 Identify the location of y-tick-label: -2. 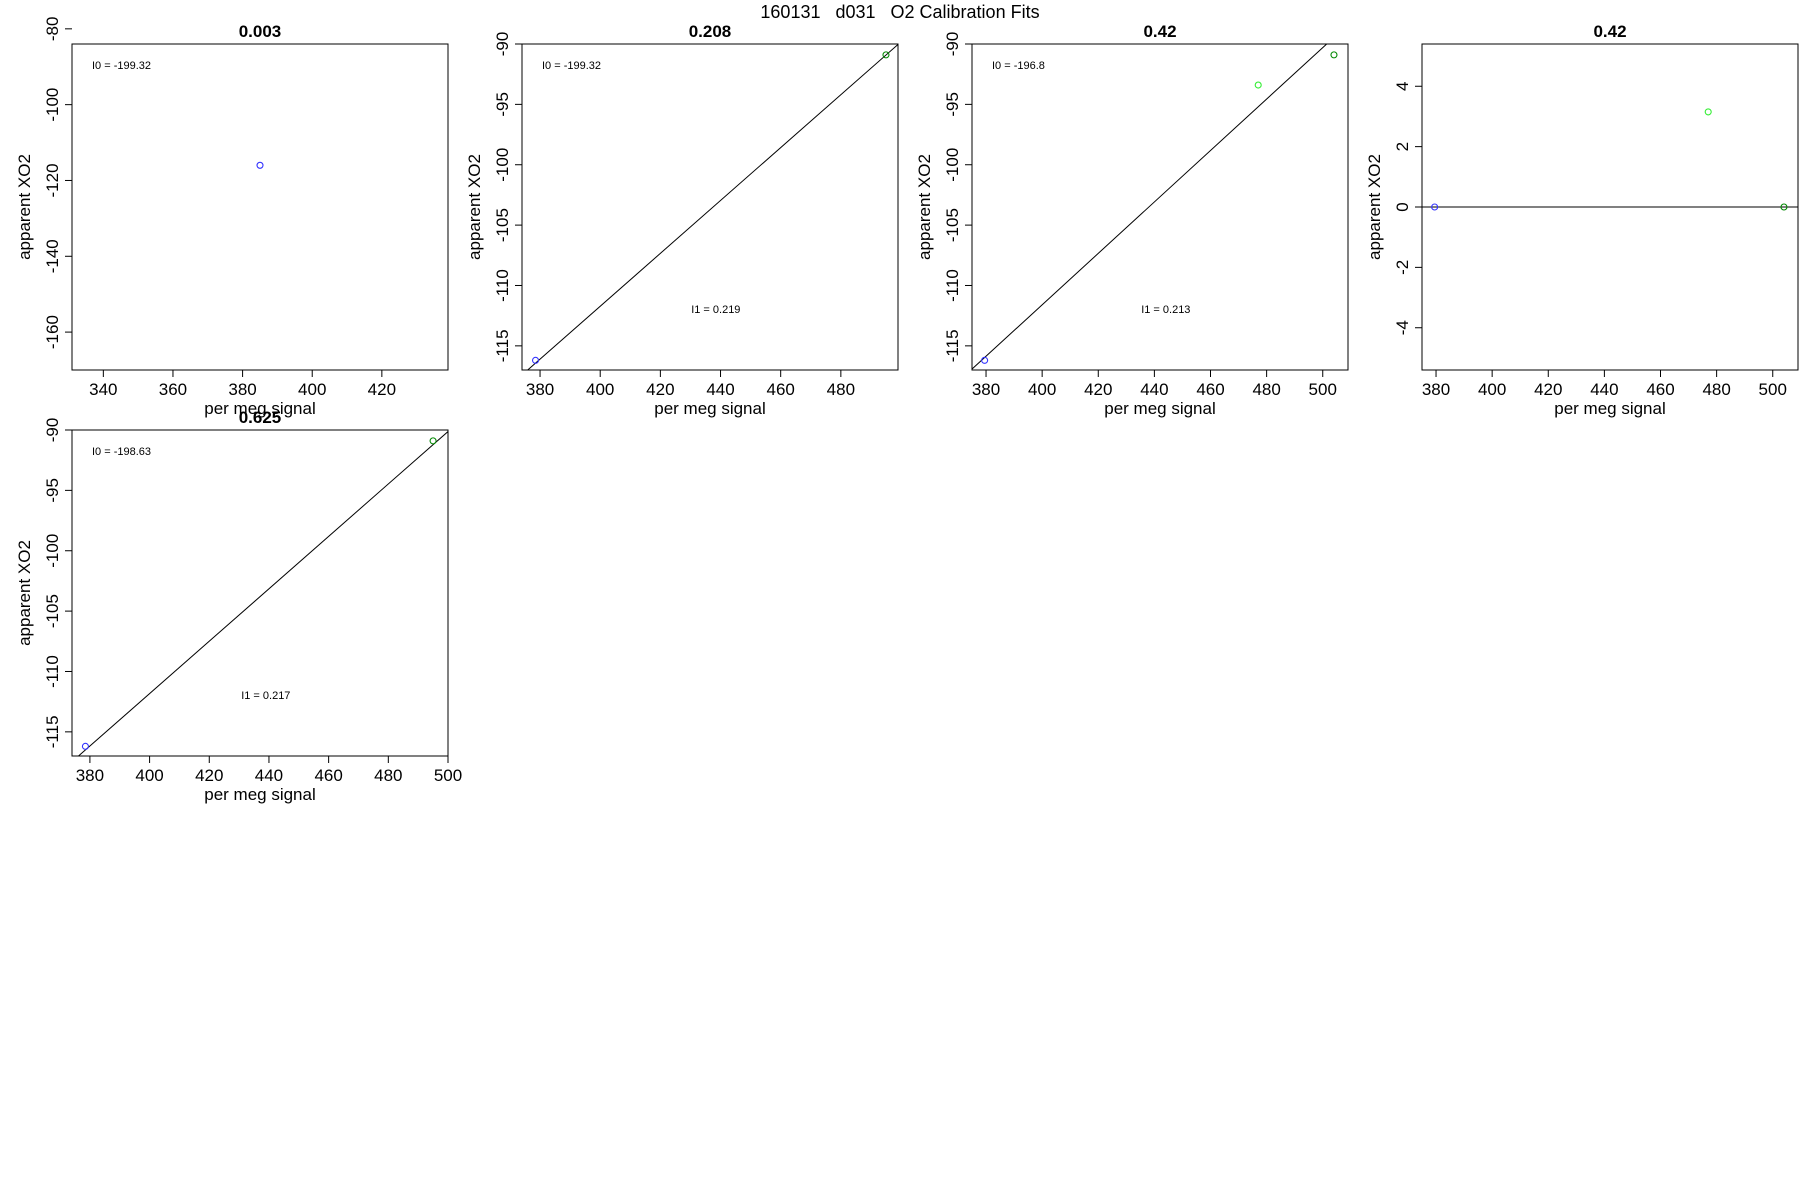
(1402, 267).